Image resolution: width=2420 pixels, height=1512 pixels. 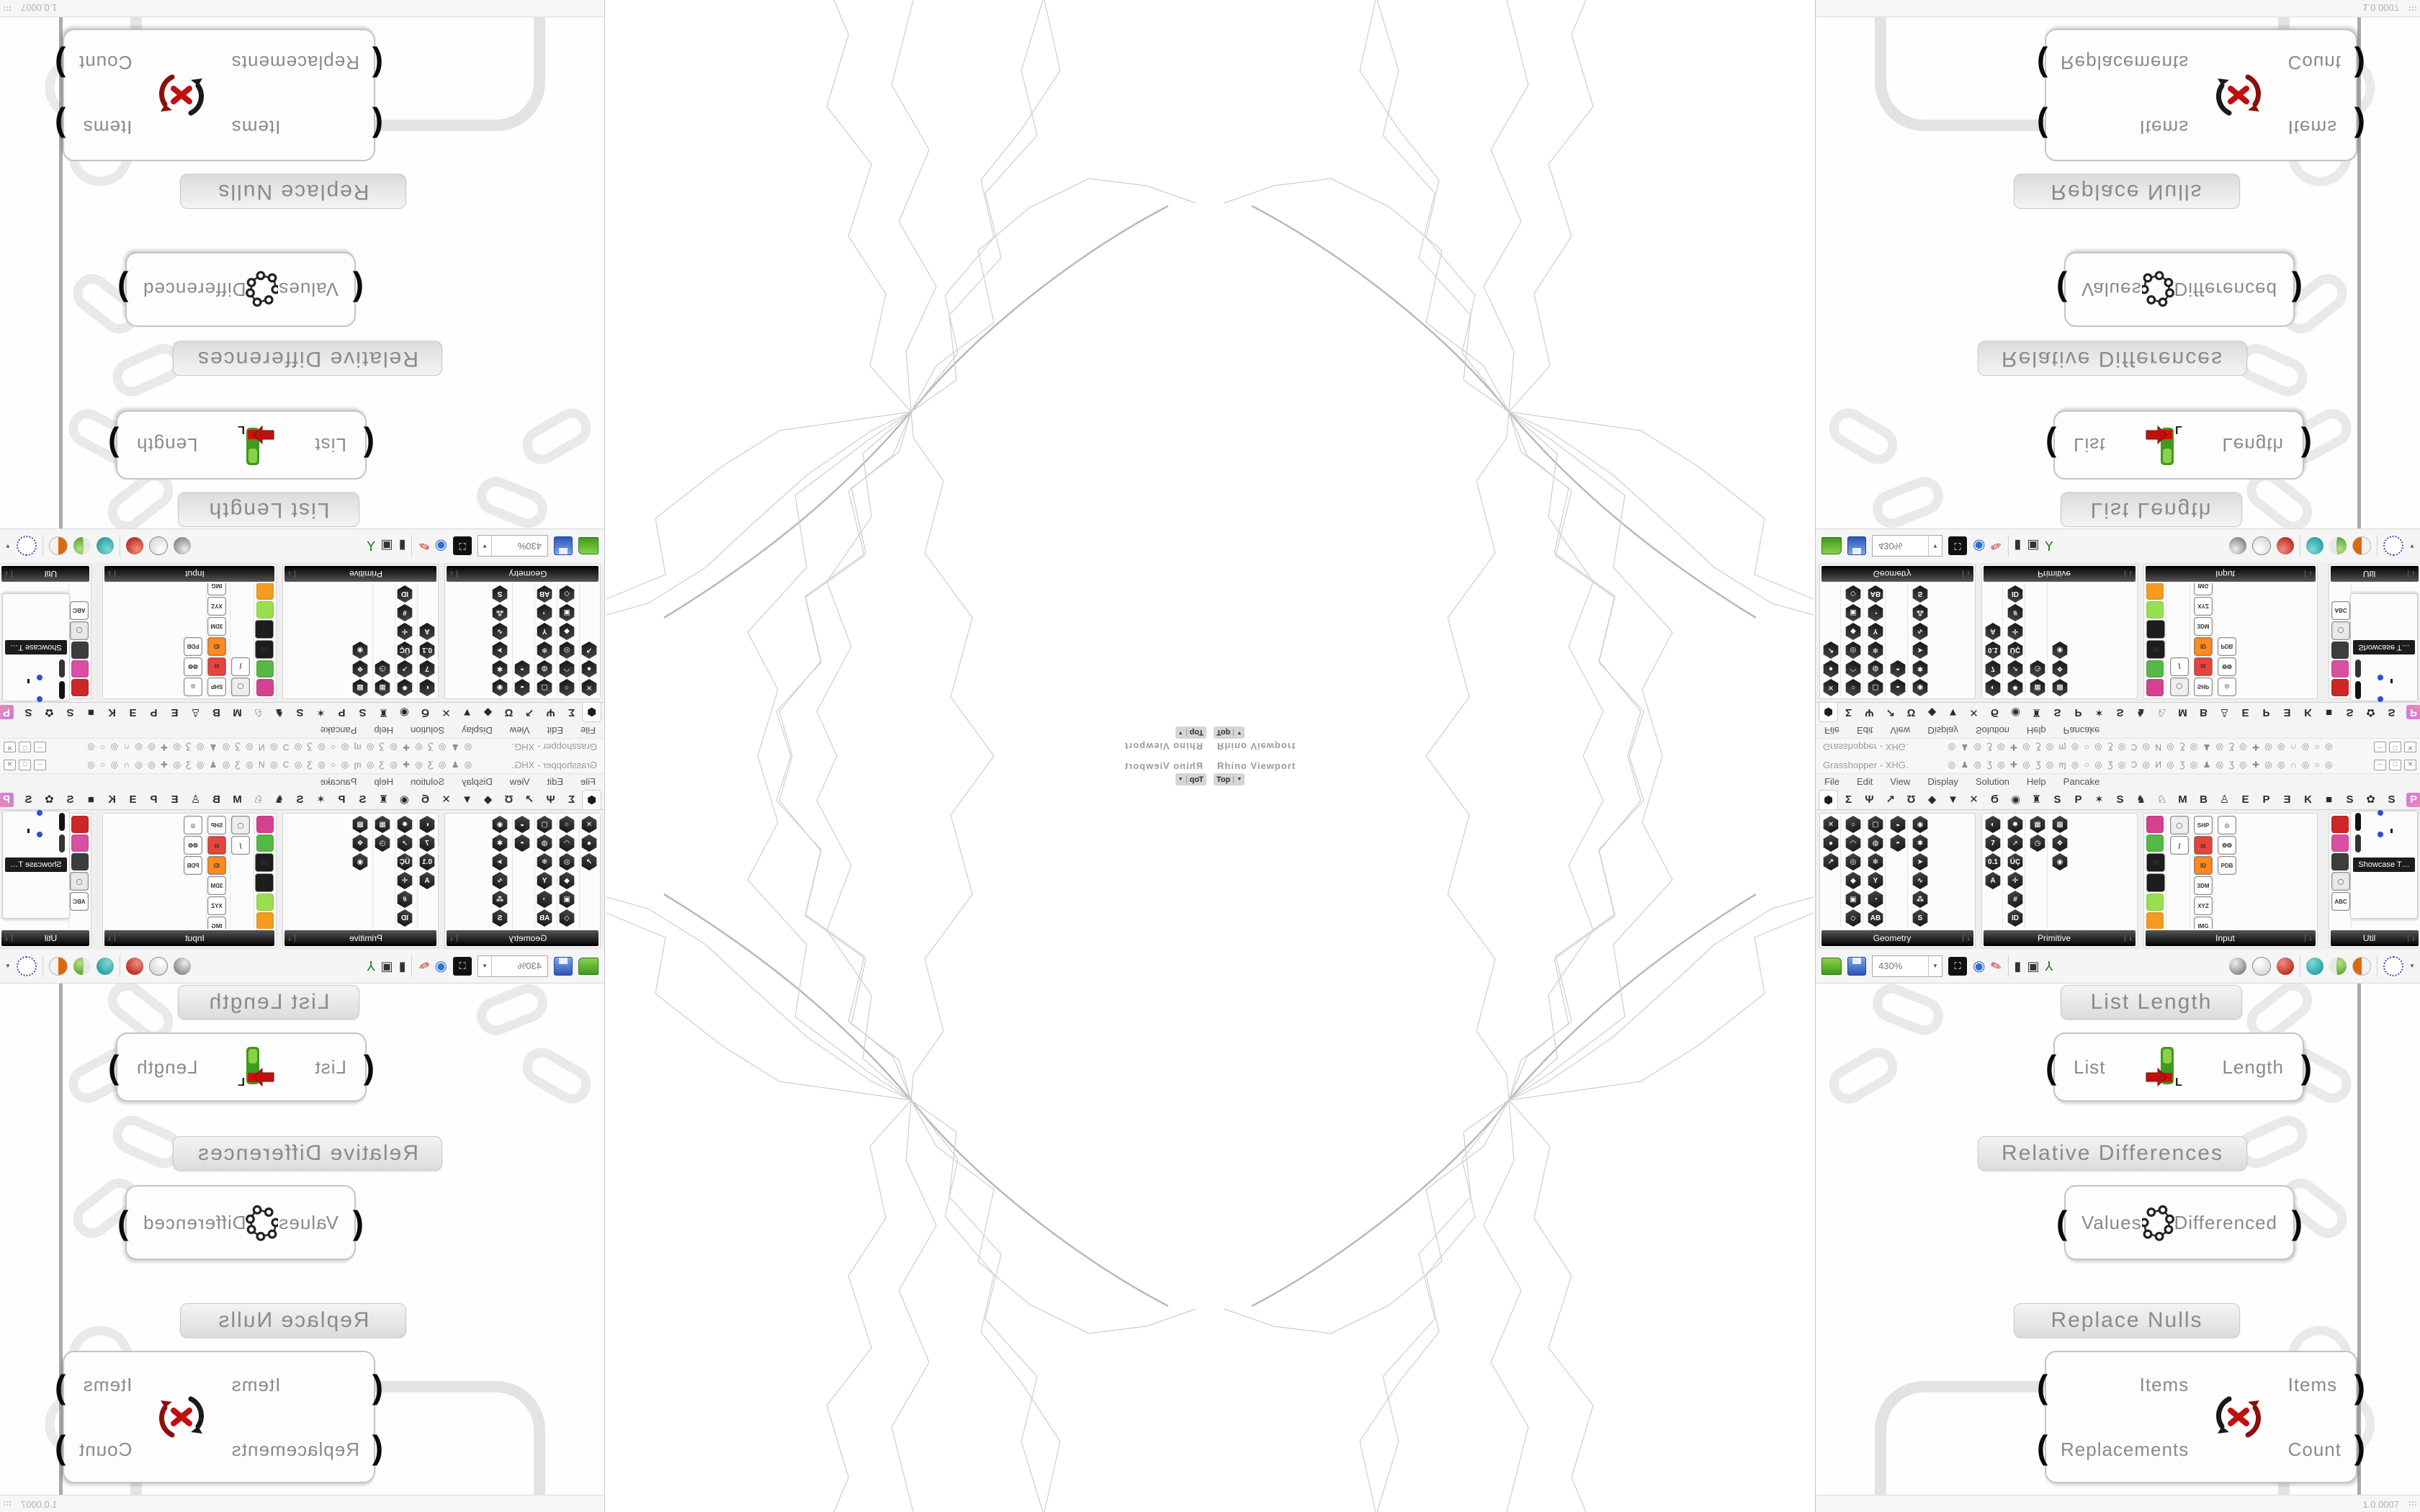 I want to click on component-icon: ◔, so click(x=2155, y=629).